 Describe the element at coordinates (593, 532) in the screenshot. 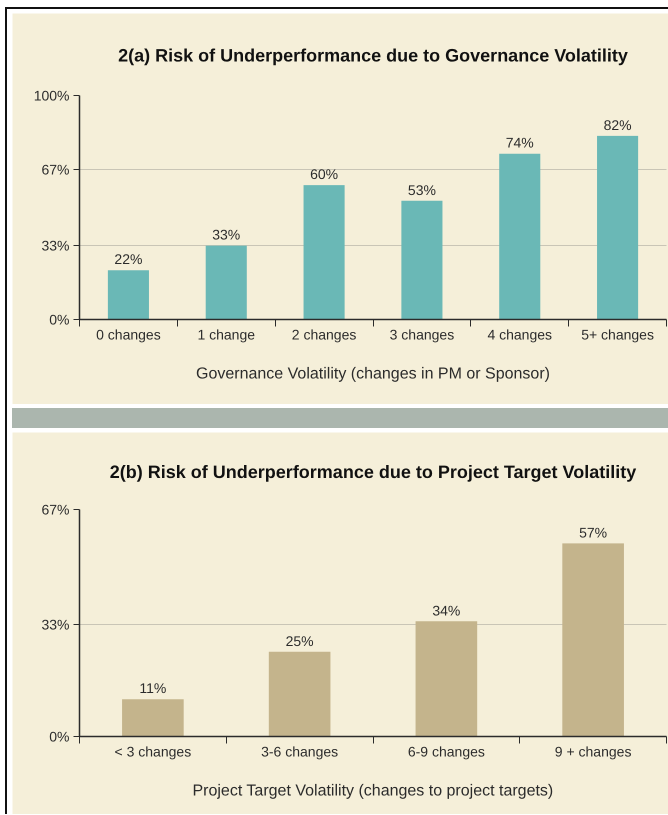

I see `data-label: 57%` at that location.